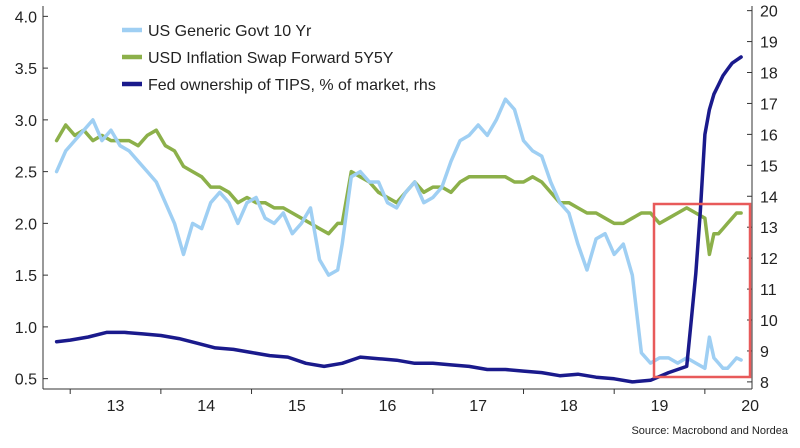 The height and width of the screenshot is (448, 800). Describe the element at coordinates (768, 290) in the screenshot. I see `right-tick-label: 11` at that location.